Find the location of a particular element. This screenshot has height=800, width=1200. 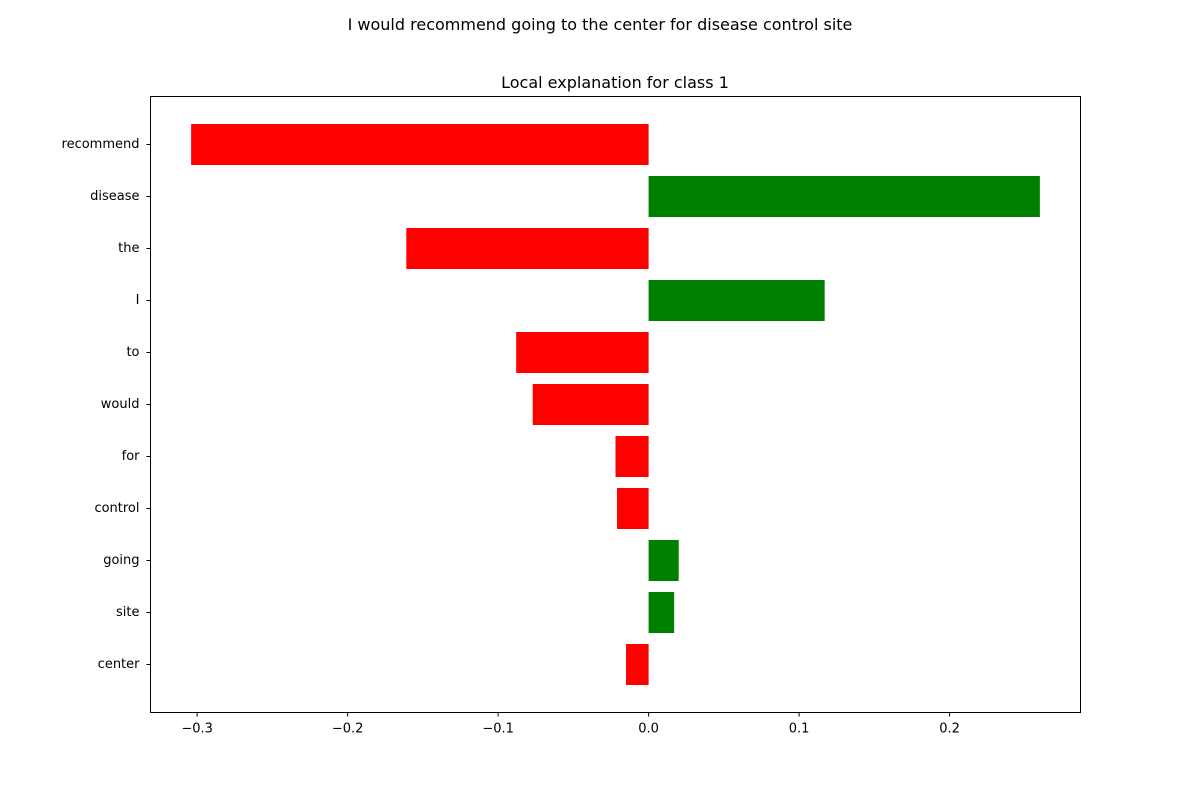

y-tick-label: control is located at coordinates (116, 508).